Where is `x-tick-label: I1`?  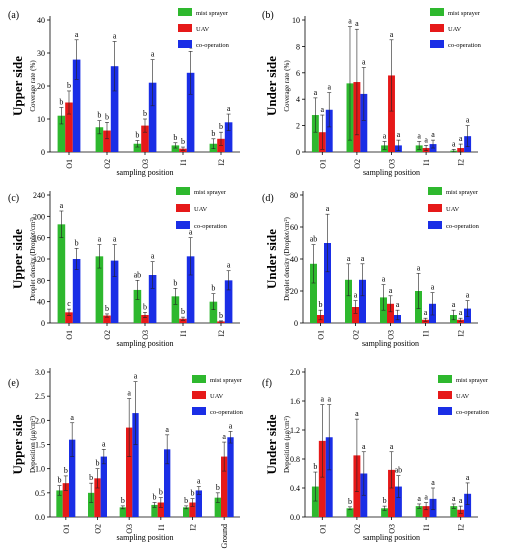 x-tick-label: I1 is located at coordinates (426, 162).